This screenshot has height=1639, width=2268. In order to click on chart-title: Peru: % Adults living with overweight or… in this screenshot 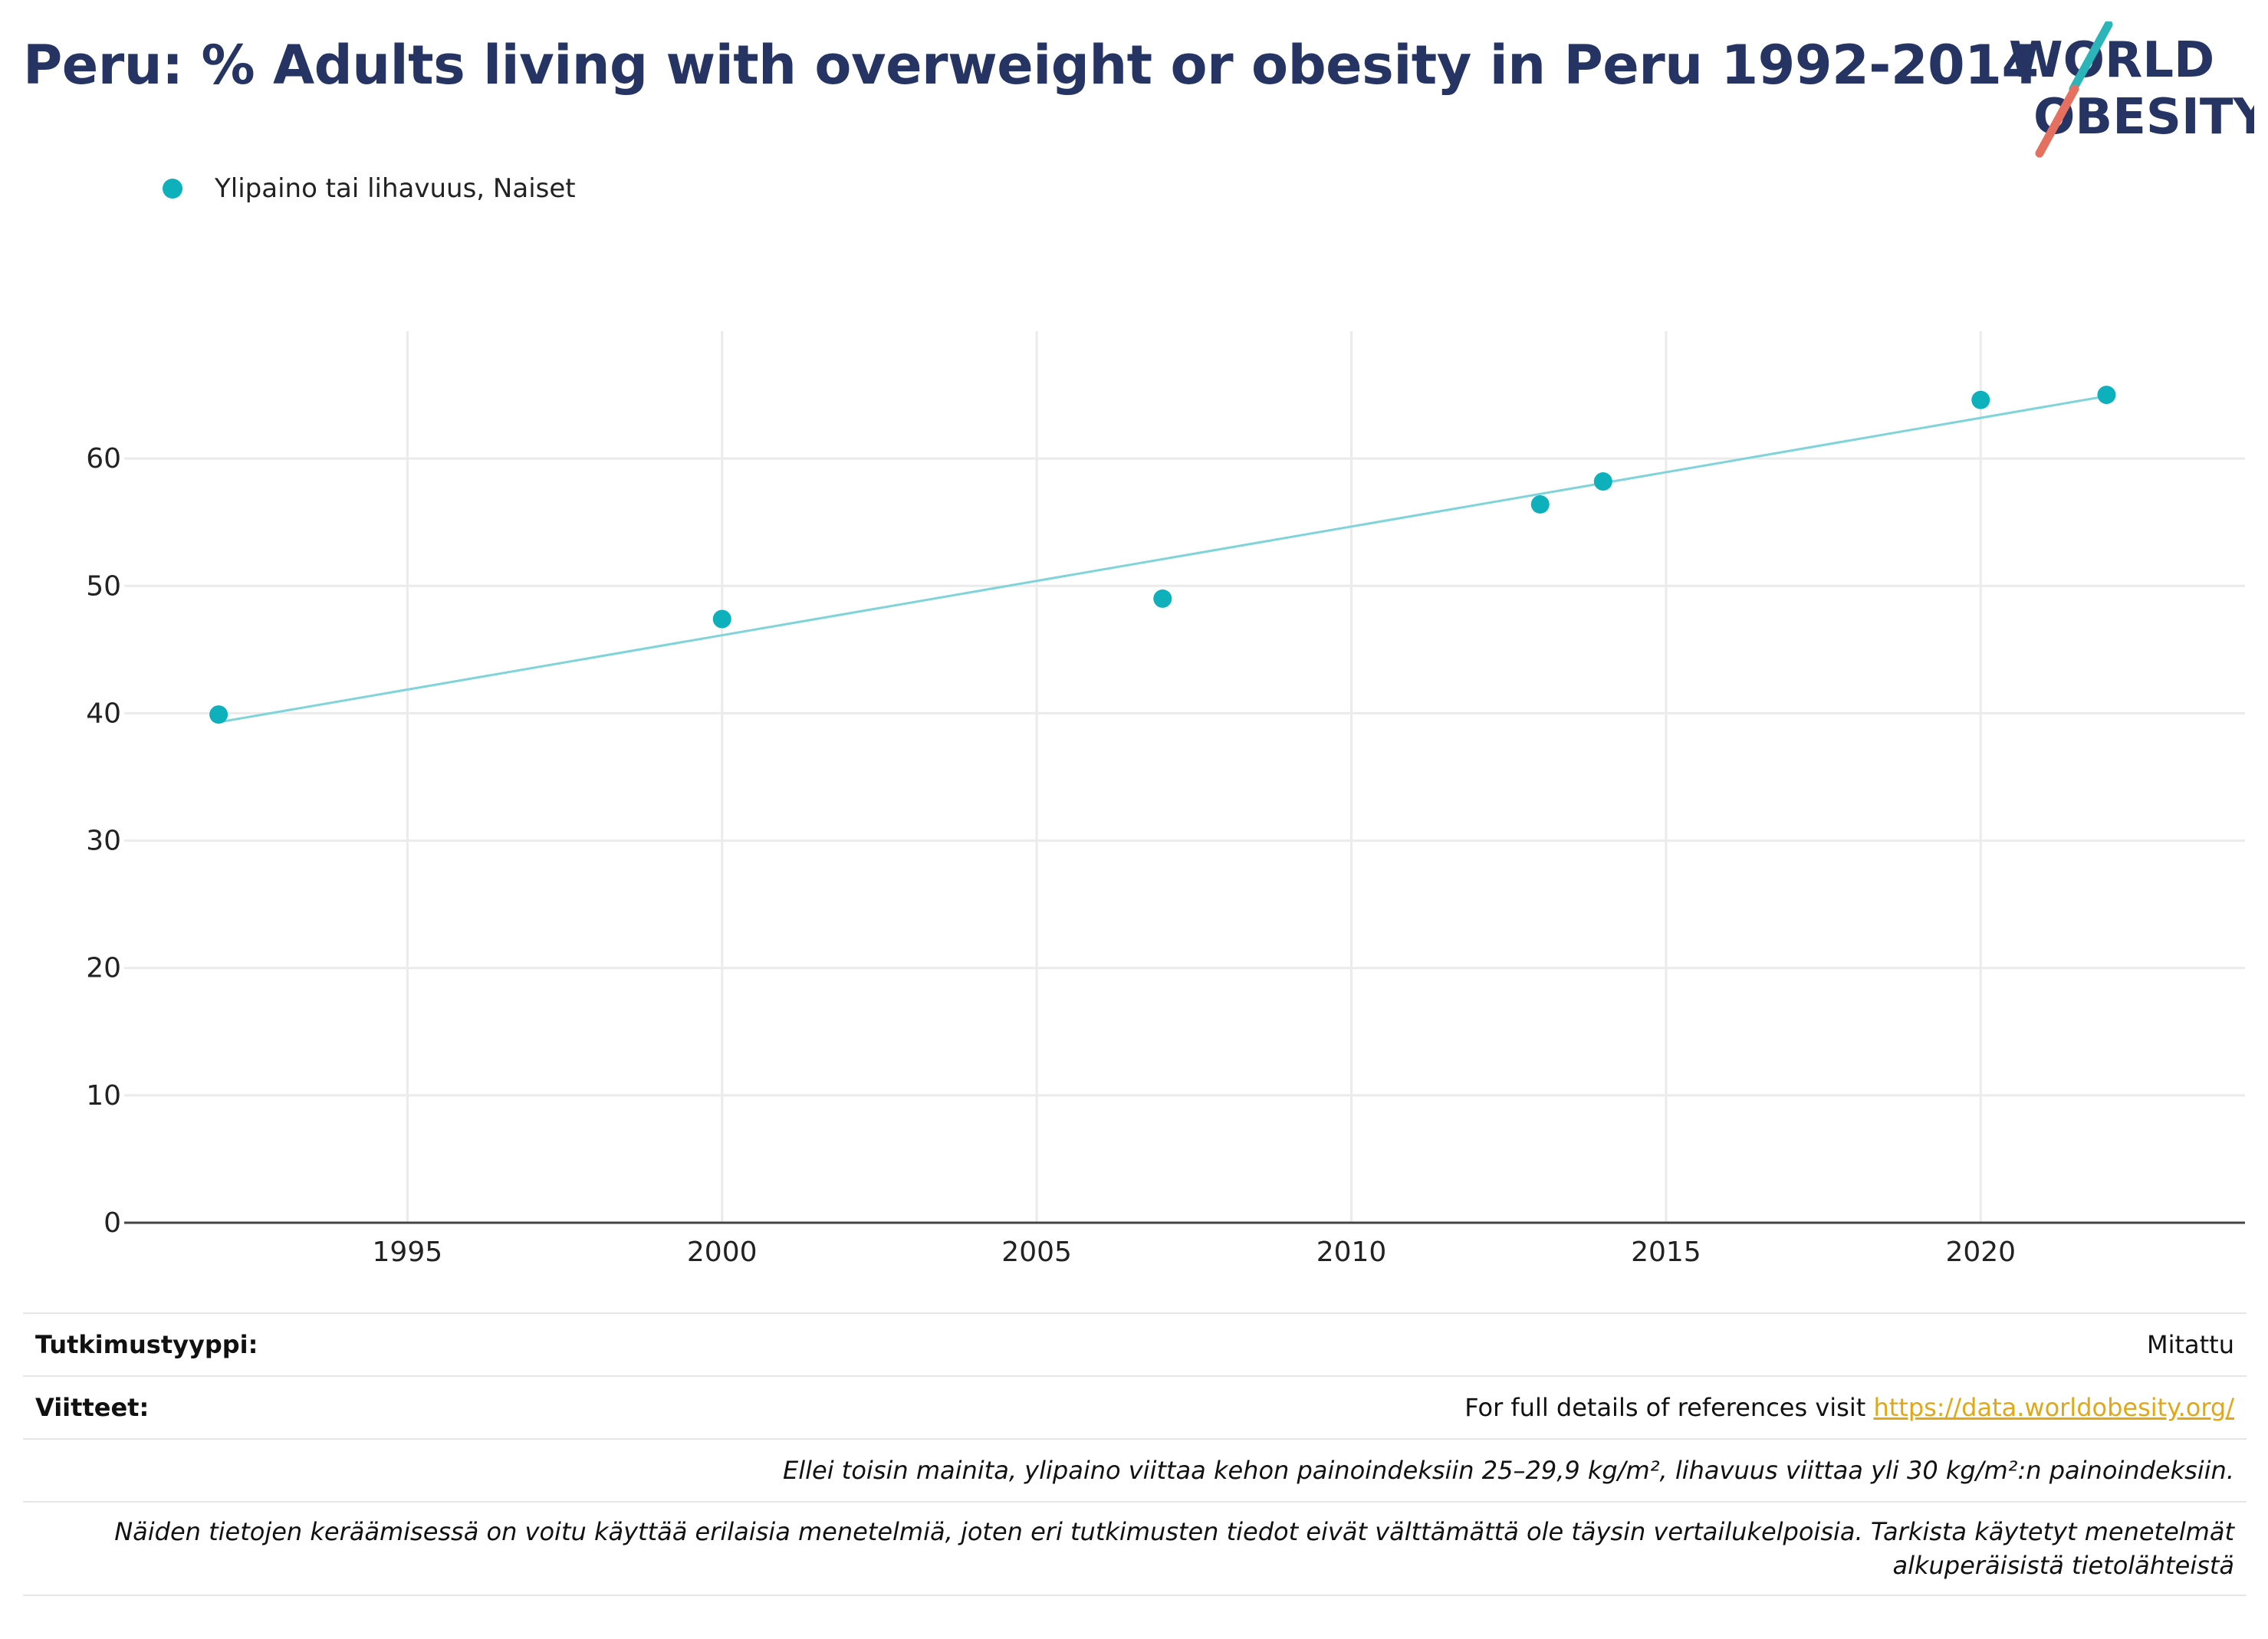, I will do `click(1031, 66)`.